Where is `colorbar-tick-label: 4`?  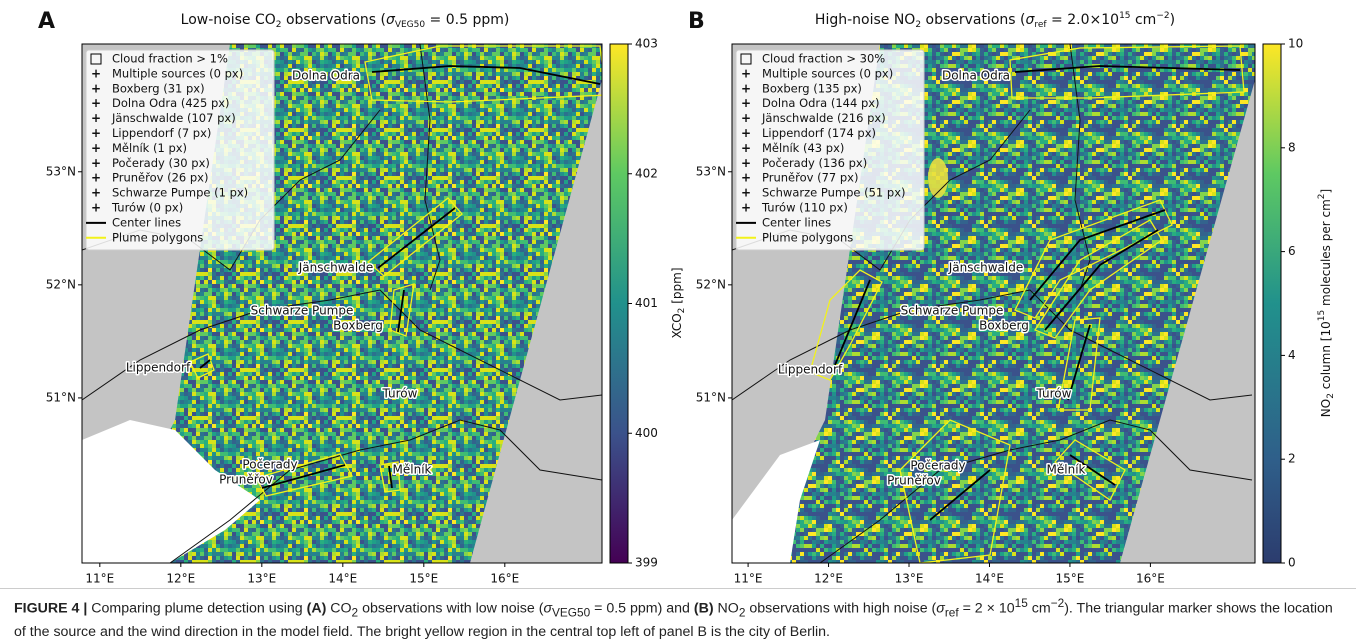 colorbar-tick-label: 4 is located at coordinates (1292, 355).